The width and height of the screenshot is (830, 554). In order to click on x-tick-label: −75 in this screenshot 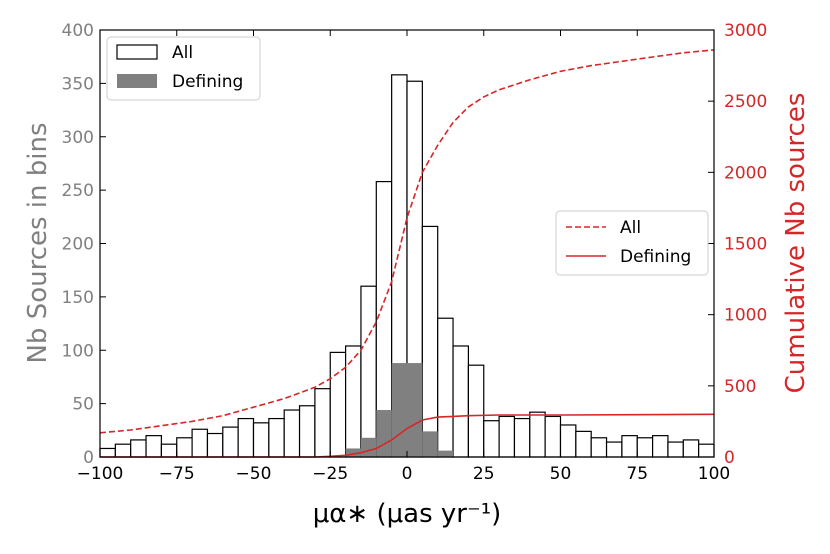, I will do `click(177, 474)`.